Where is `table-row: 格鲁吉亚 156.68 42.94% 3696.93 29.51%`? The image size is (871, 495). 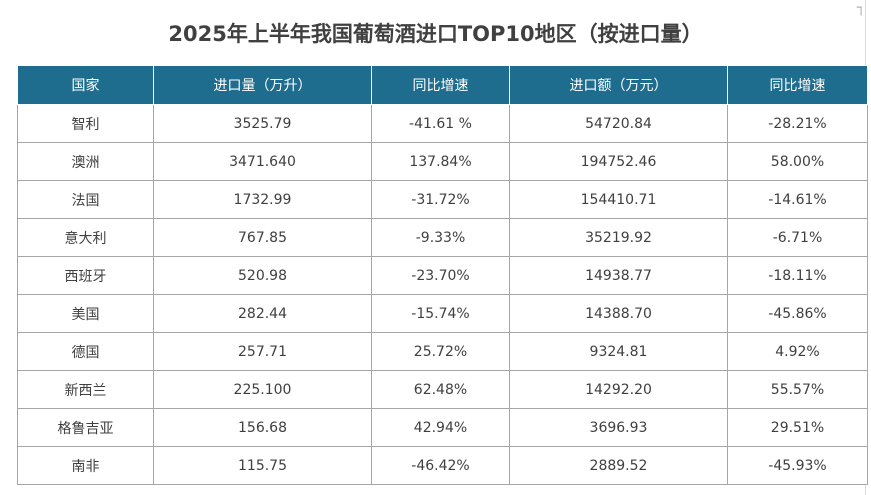
table-row: 格鲁吉亚 156.68 42.94% 3696.93 29.51% is located at coordinates (442, 427).